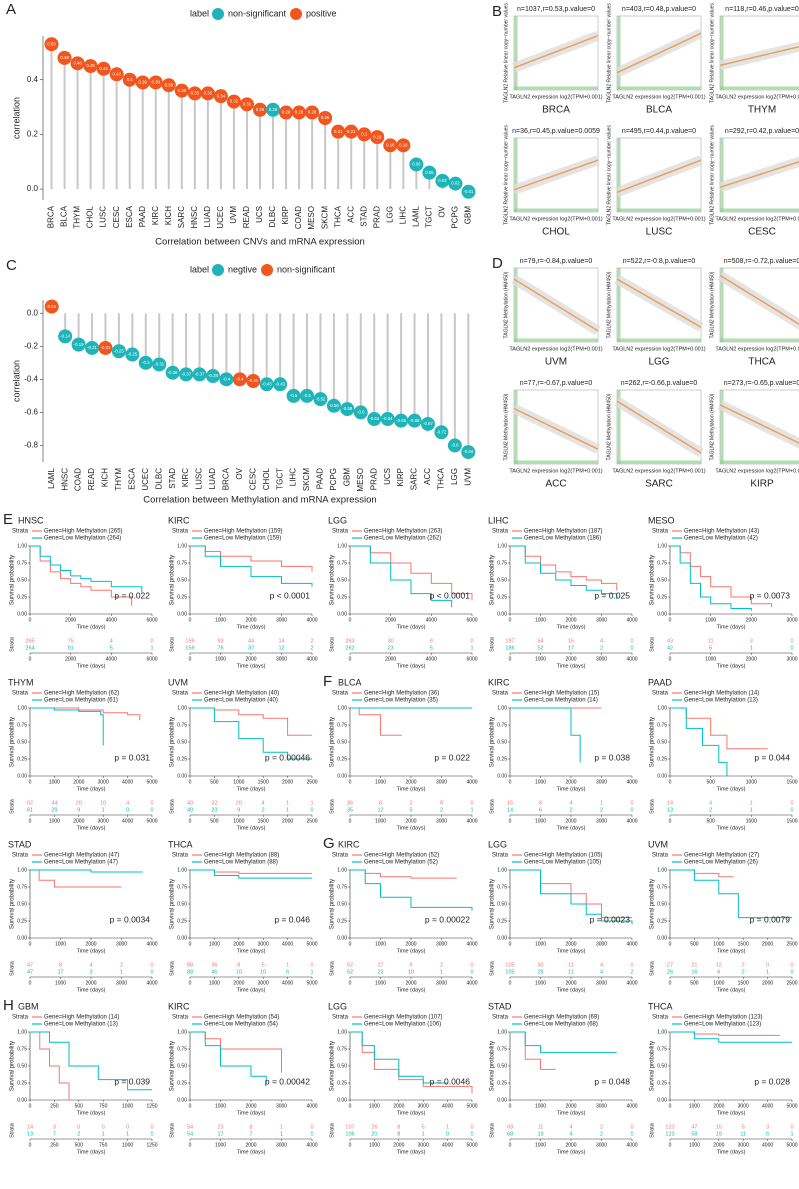 The width and height of the screenshot is (799, 1189). Describe the element at coordinates (253, 380) in the screenshot. I see `dot-label: -0.41` at that location.